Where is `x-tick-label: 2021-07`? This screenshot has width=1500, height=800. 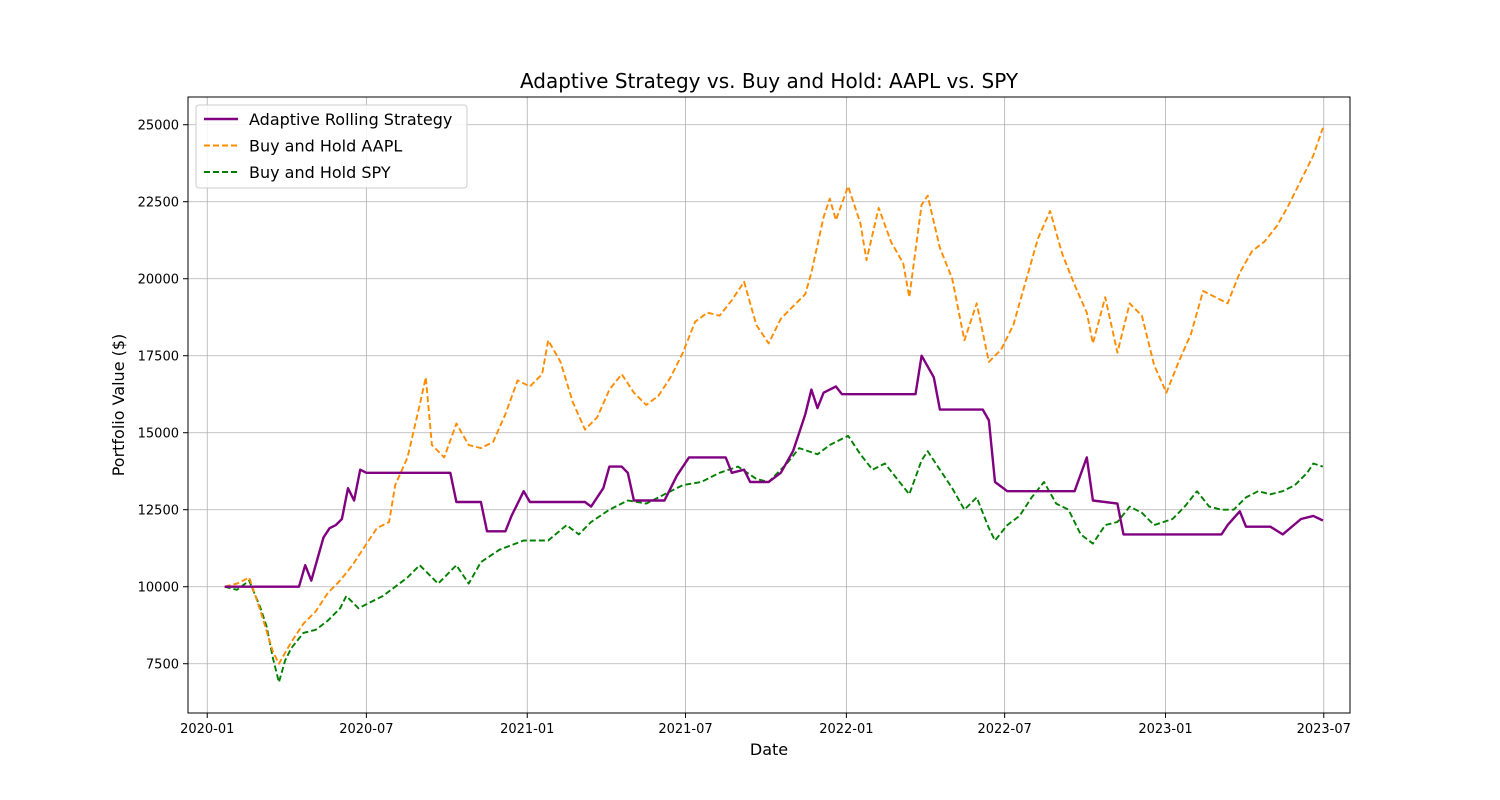 x-tick-label: 2021-07 is located at coordinates (685, 729).